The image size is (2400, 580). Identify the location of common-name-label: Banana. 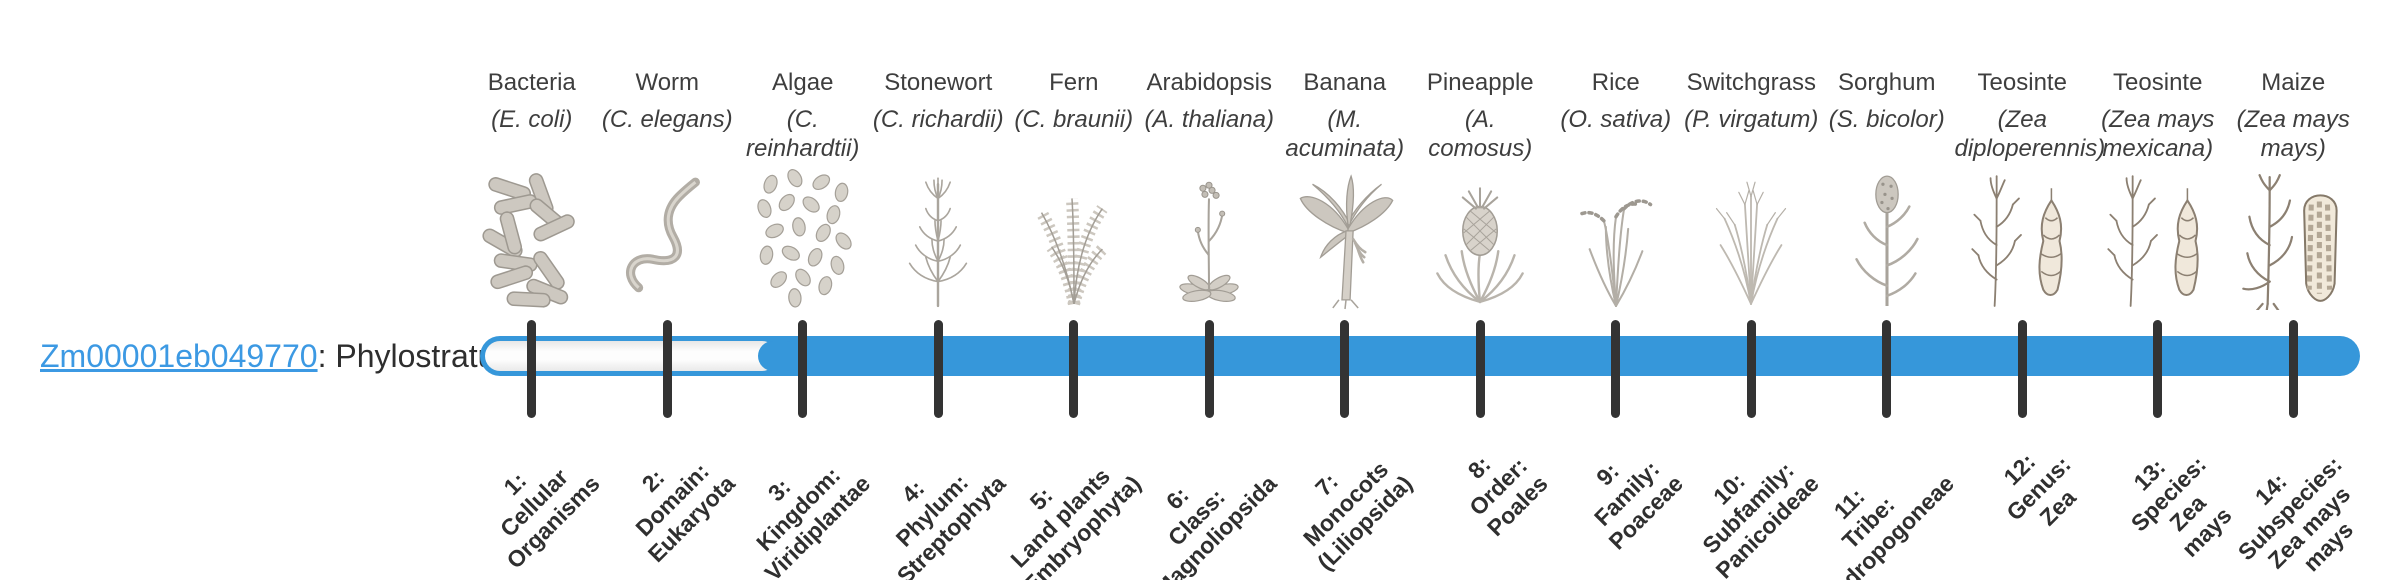
(1345, 82).